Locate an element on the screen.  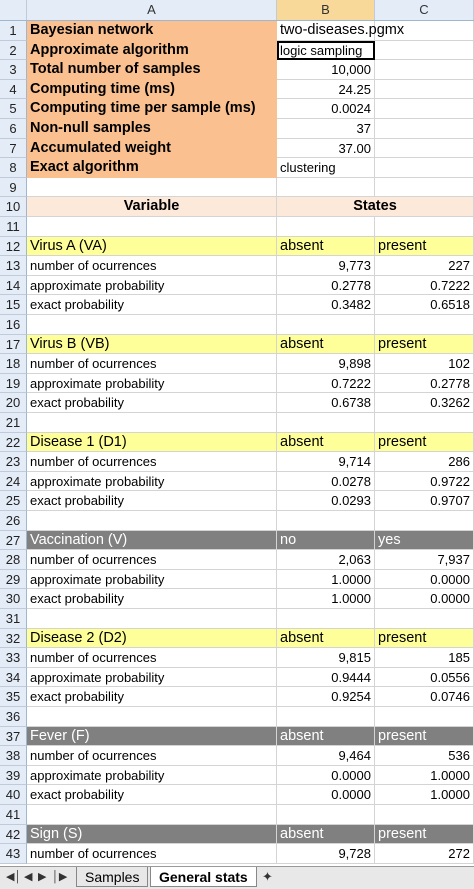
cell-a: Fever (F) is located at coordinates (152, 736).